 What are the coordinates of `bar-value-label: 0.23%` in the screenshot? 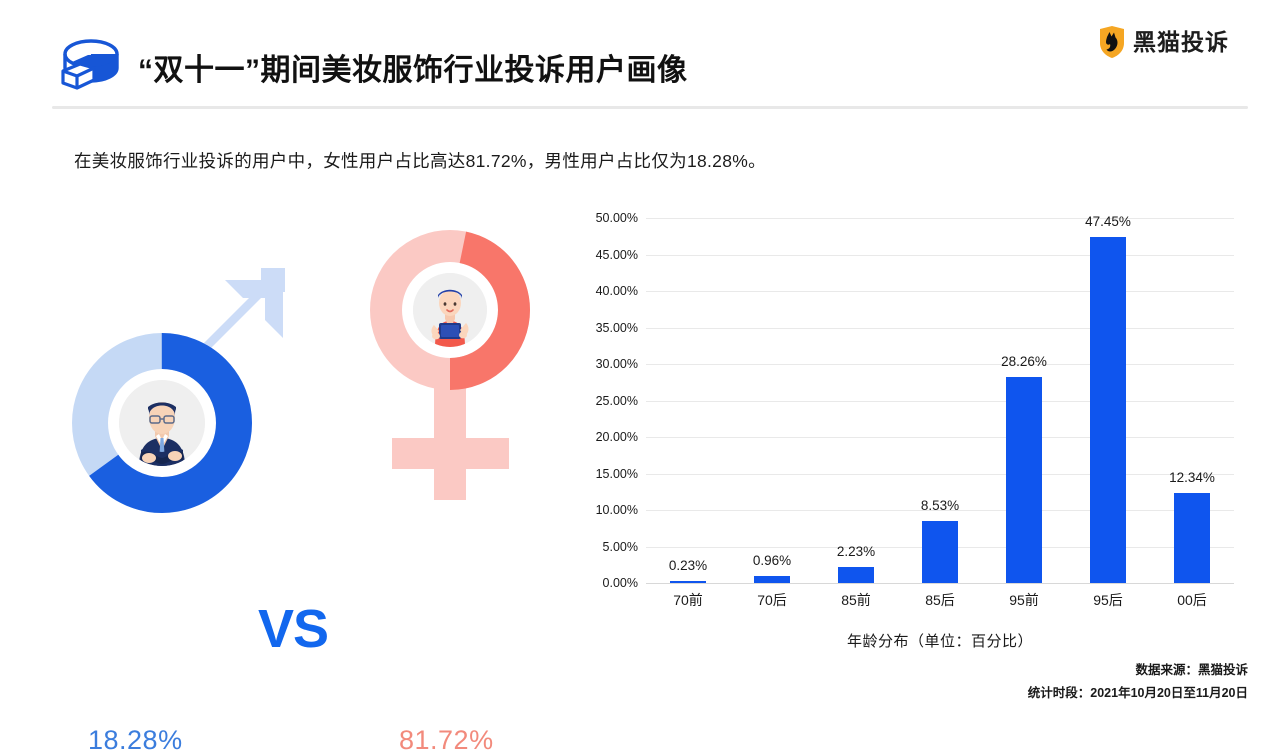 It's located at (688, 566).